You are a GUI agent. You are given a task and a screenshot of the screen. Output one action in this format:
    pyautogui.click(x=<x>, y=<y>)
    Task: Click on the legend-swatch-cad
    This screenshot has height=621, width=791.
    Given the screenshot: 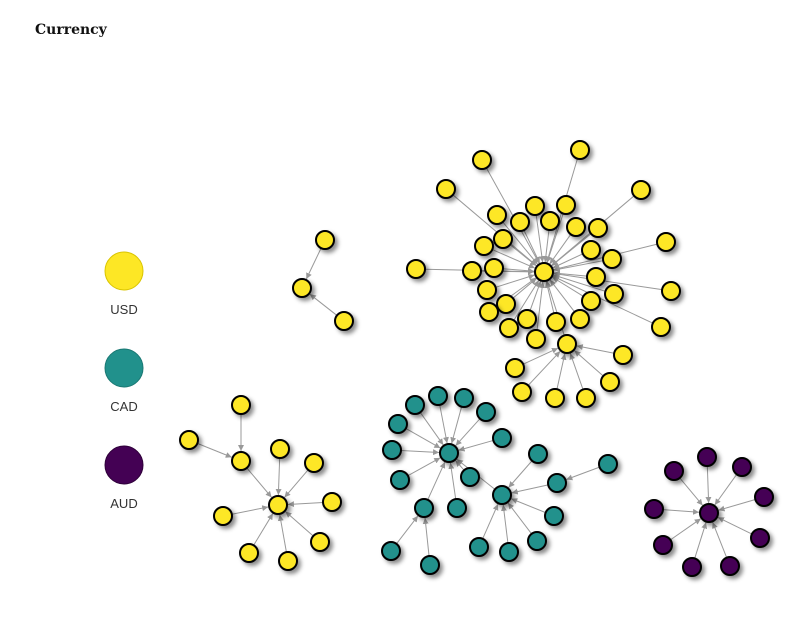 What is the action you would take?
    pyautogui.click(x=124, y=368)
    